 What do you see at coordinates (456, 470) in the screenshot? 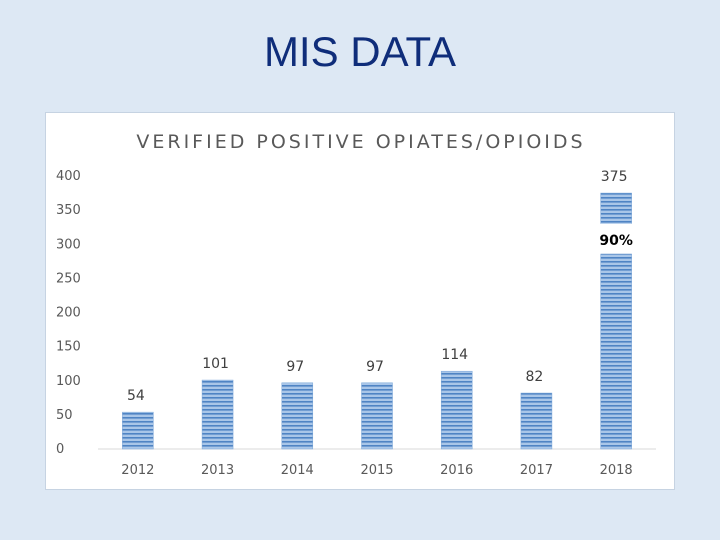
I see `x-tick-label: 2016` at bounding box center [456, 470].